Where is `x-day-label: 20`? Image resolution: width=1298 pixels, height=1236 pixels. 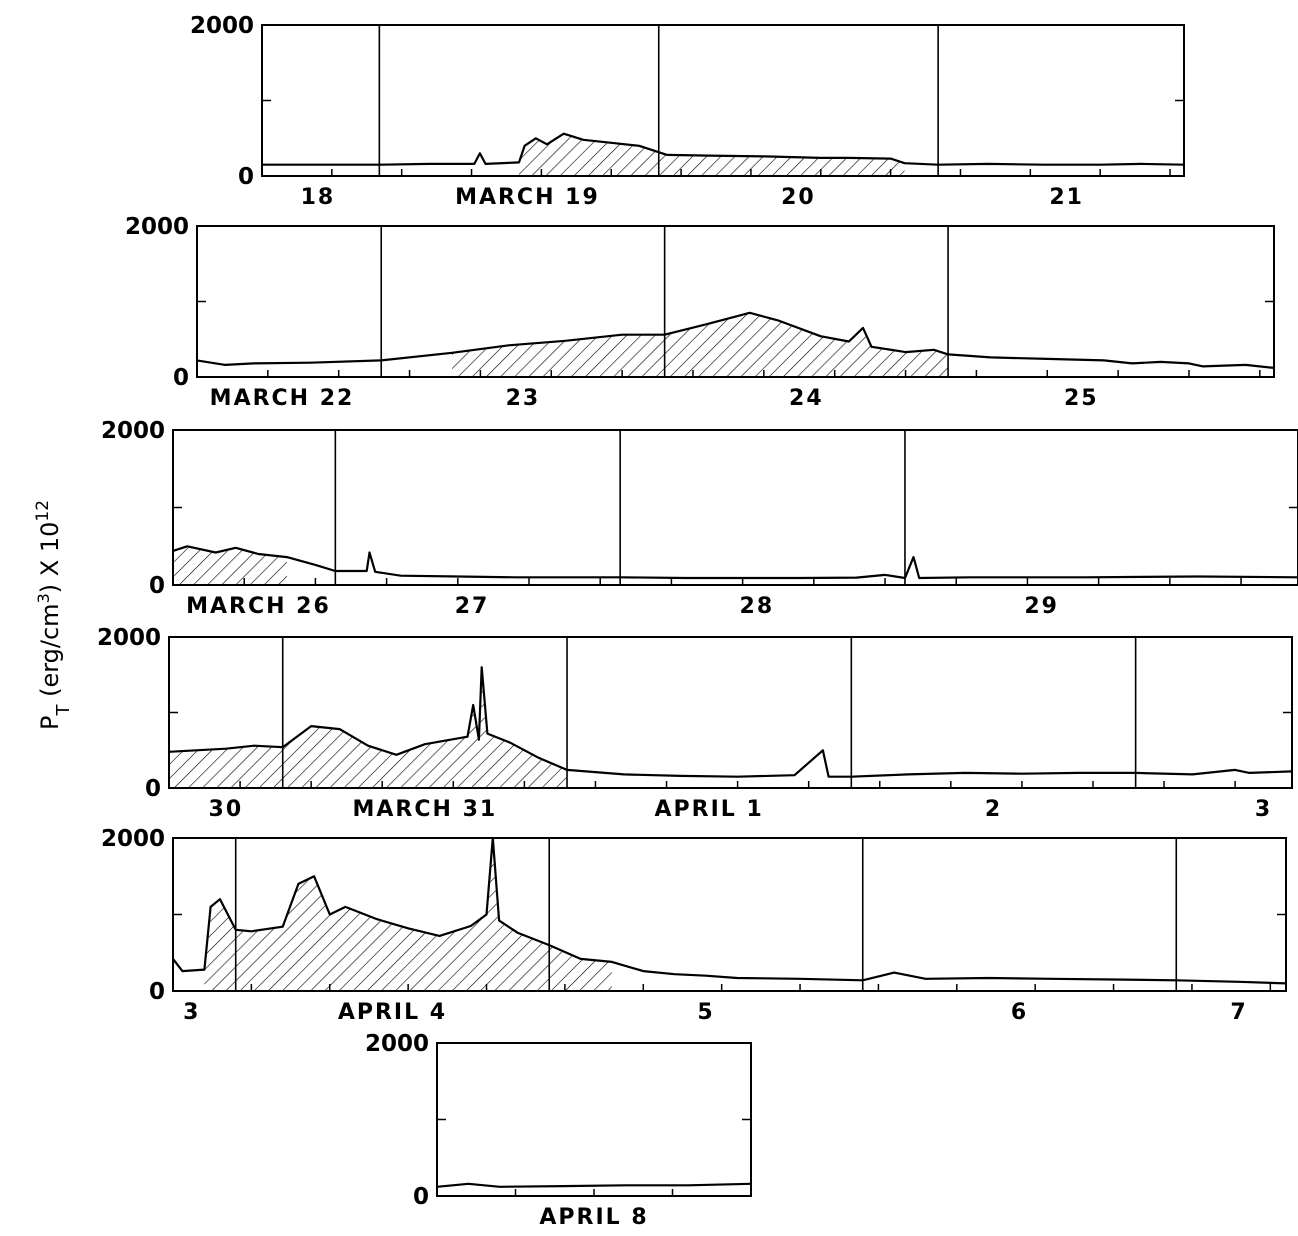
x-day-label: 20 is located at coordinates (798, 197).